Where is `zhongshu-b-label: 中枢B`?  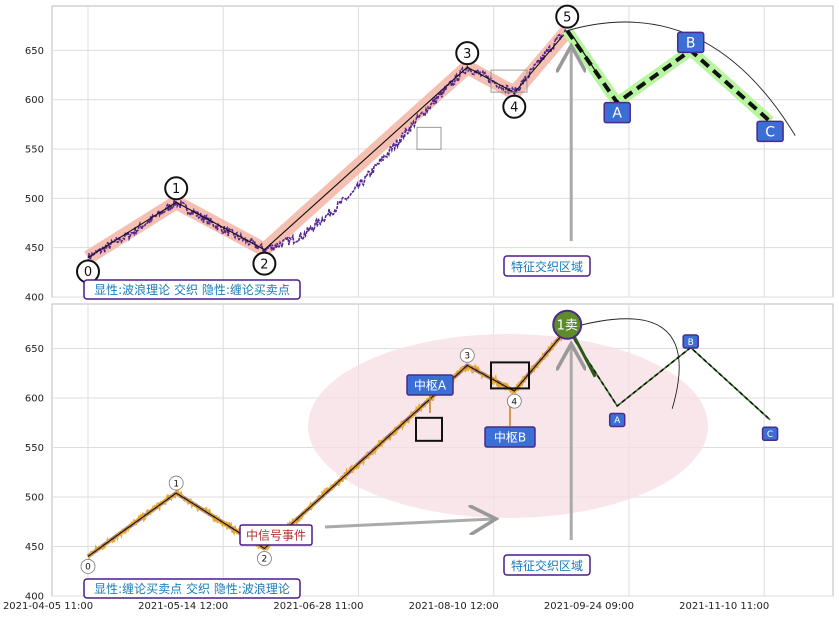
zhongshu-b-label: 中枢B is located at coordinates (510, 437).